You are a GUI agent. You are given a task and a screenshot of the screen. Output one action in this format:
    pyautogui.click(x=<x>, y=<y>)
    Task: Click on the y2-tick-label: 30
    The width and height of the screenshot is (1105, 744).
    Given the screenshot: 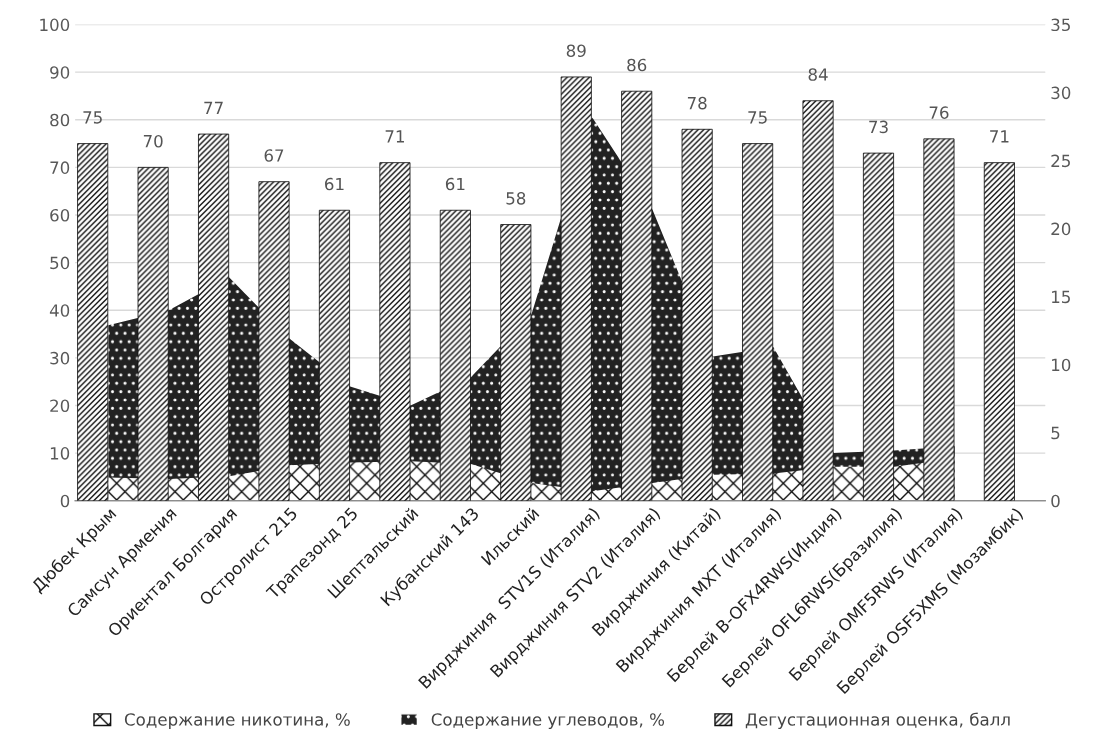 What is the action you would take?
    pyautogui.click(x=1061, y=93)
    